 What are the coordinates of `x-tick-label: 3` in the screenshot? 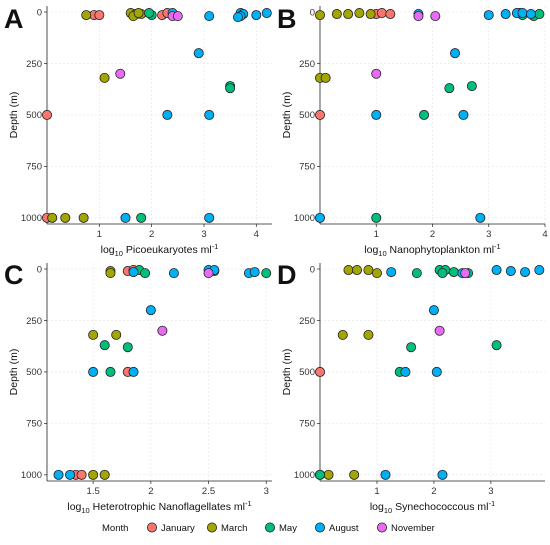 It's located at (266, 491).